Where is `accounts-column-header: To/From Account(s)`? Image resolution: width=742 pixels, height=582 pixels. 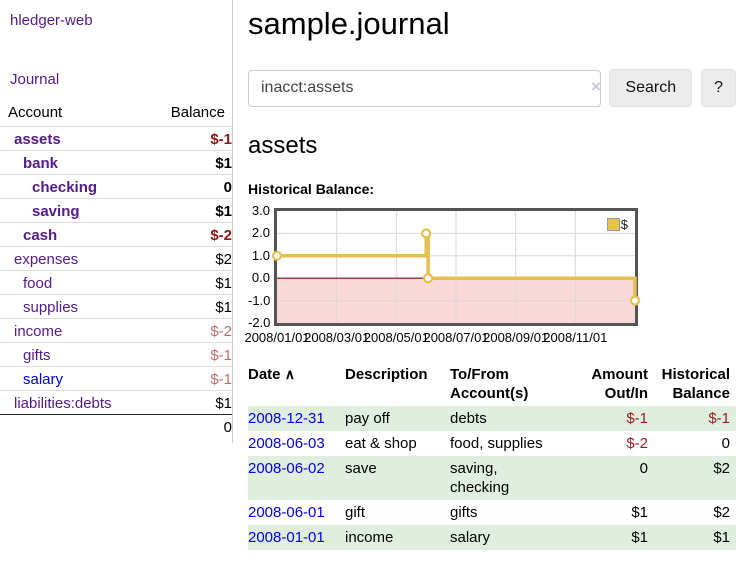 accounts-column-header: To/From Account(s) is located at coordinates (489, 384).